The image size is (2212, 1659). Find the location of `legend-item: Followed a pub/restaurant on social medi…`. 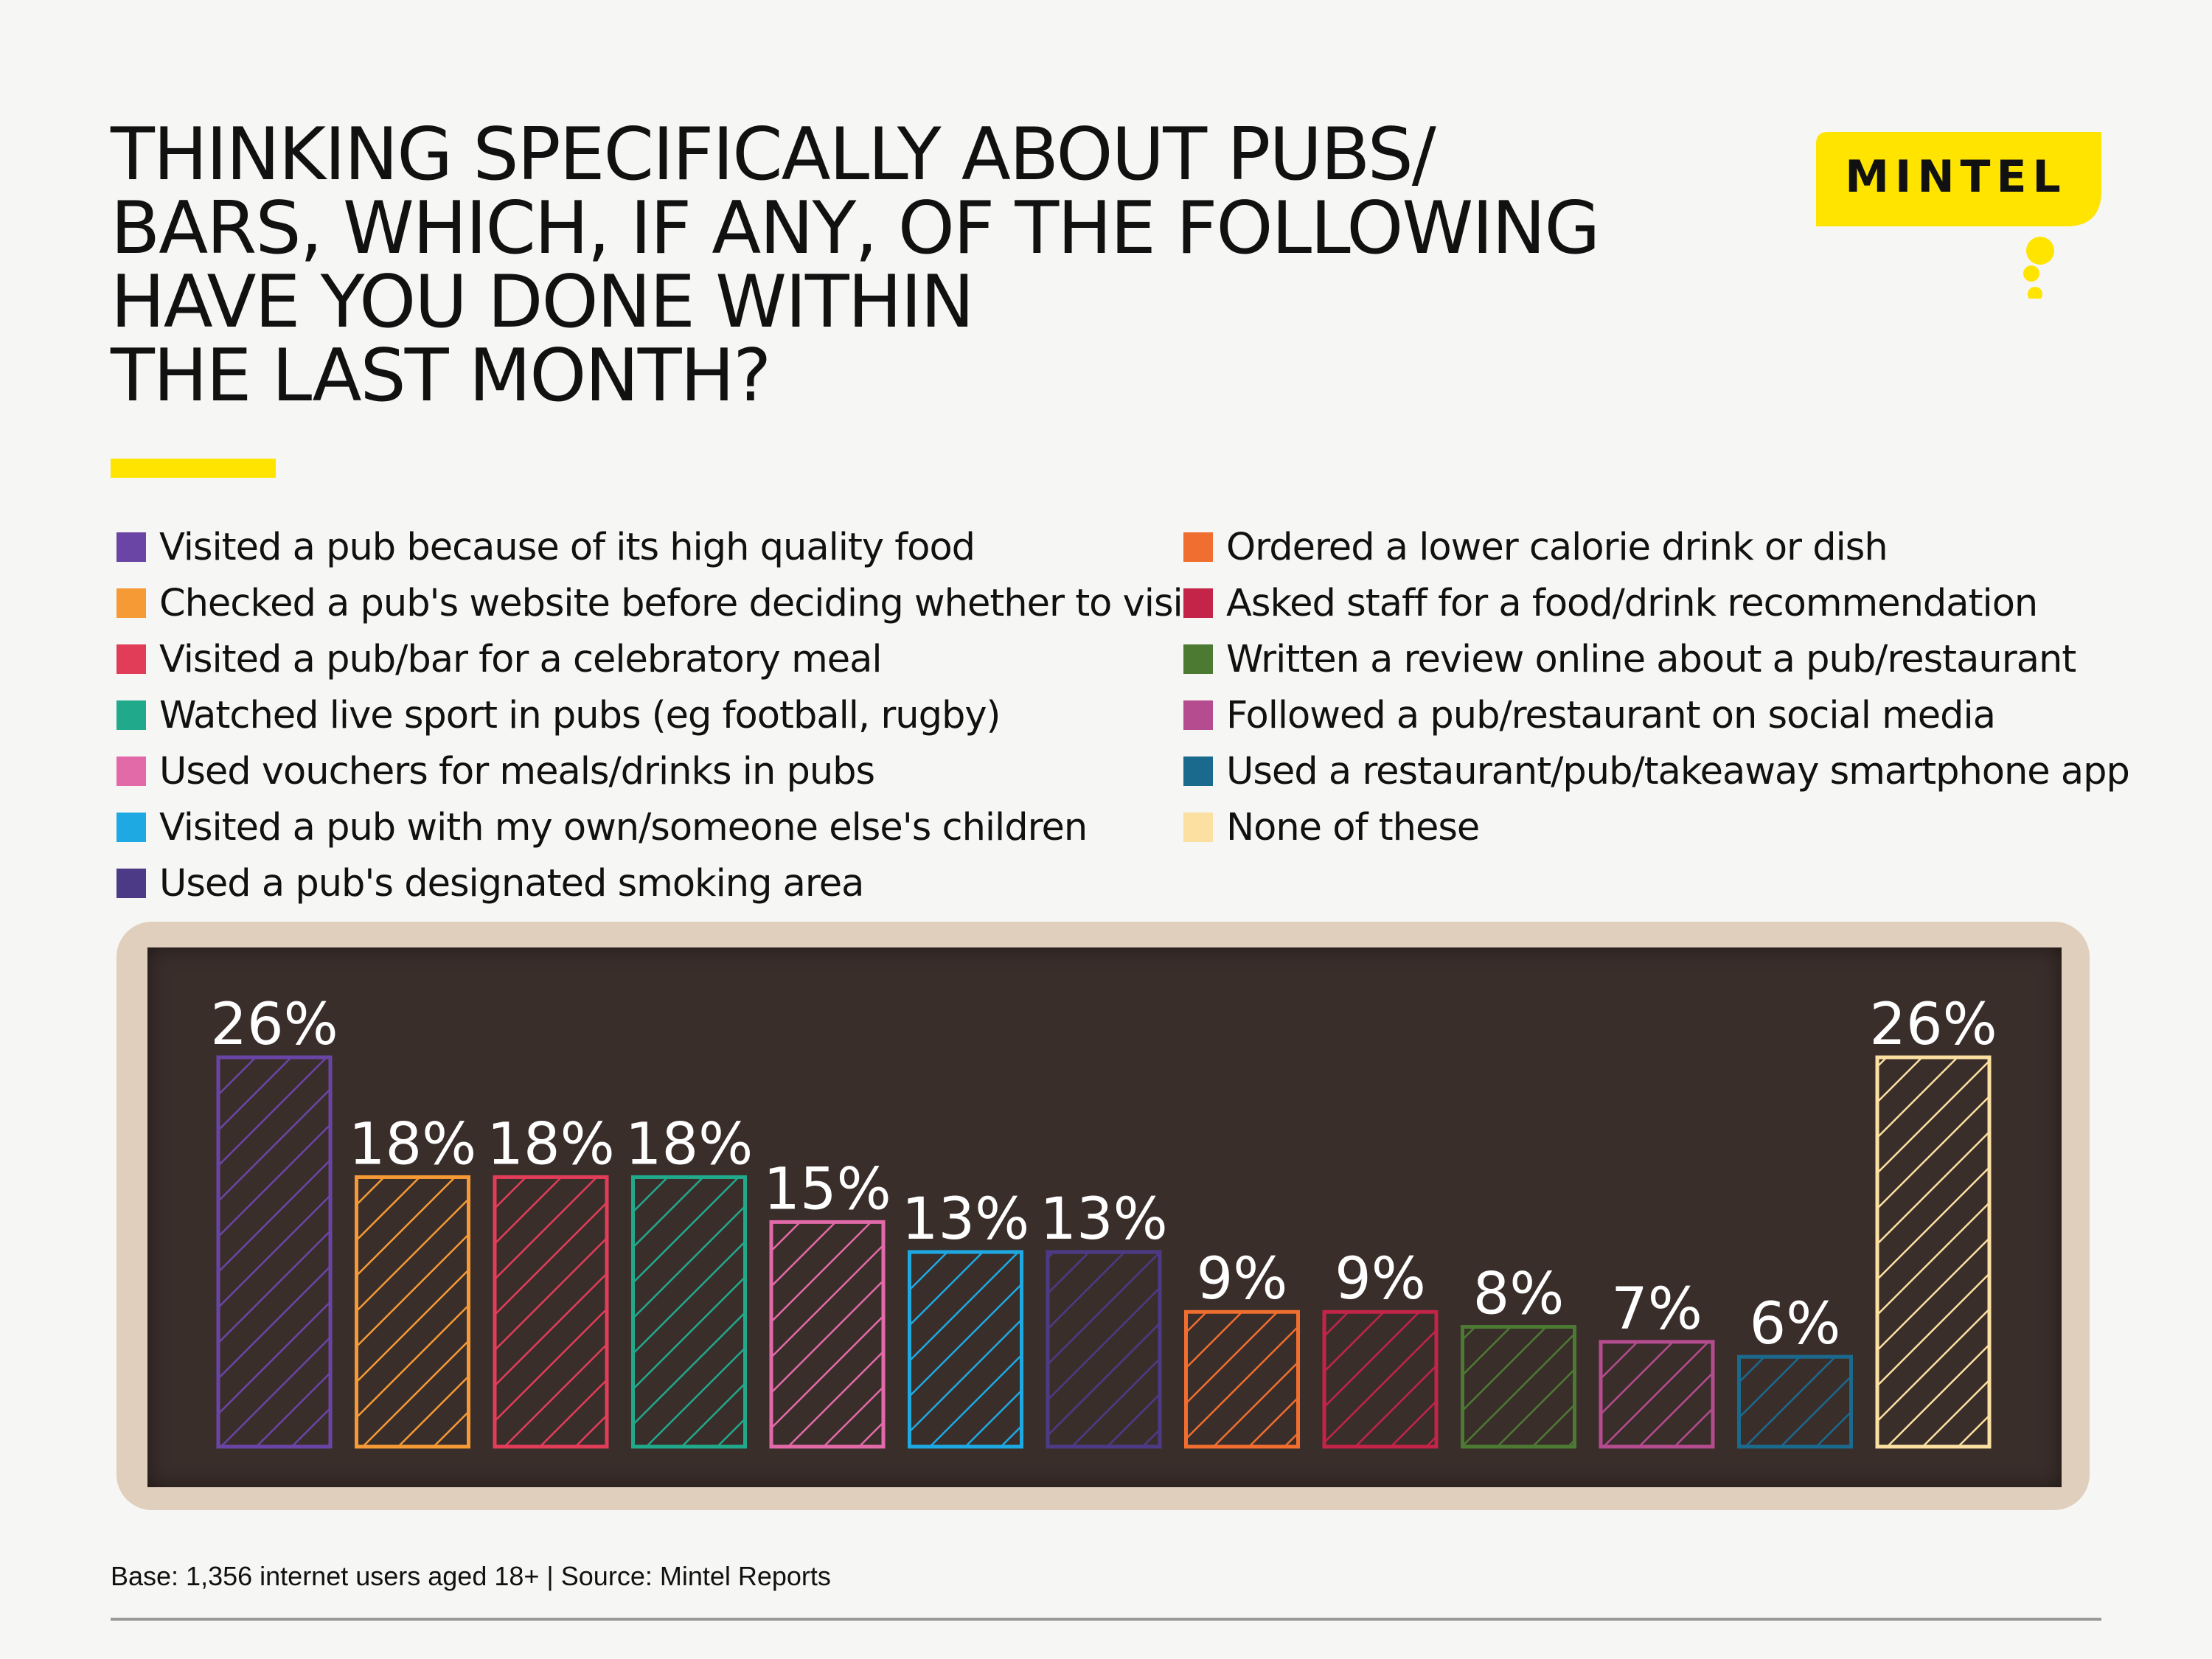

legend-item: Followed a pub/restaurant on social medi… is located at coordinates (1656, 715).